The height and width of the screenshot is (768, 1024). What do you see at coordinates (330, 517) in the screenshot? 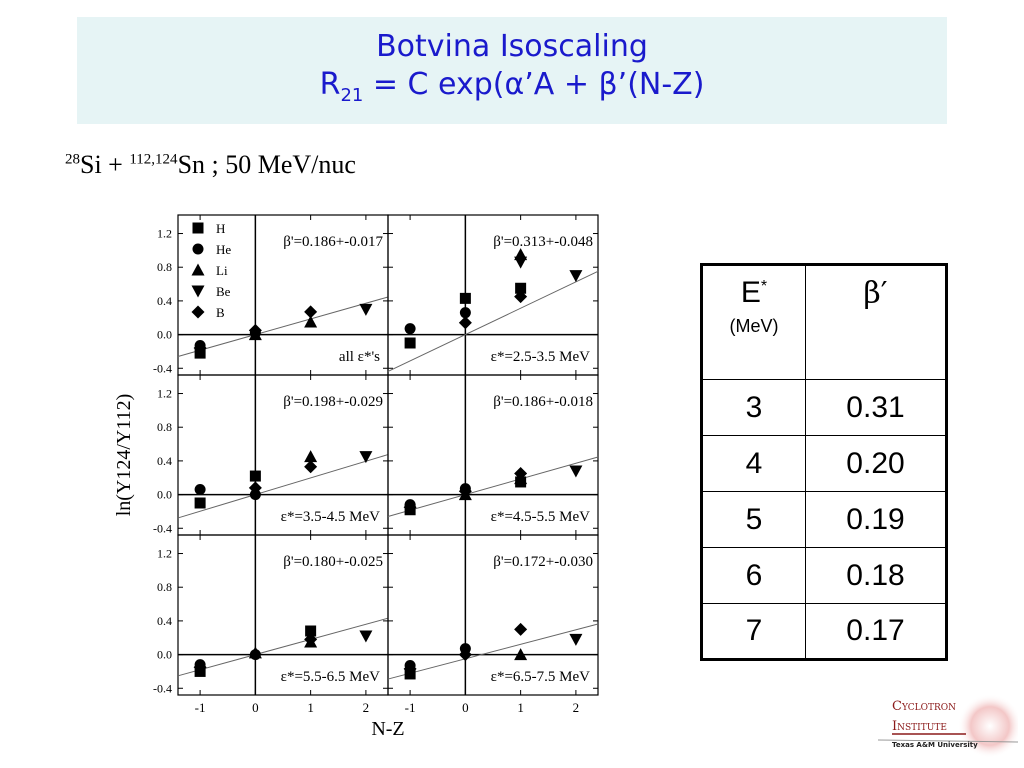
I see `energy-label: ε*=3.5-4.5 MeV` at bounding box center [330, 517].